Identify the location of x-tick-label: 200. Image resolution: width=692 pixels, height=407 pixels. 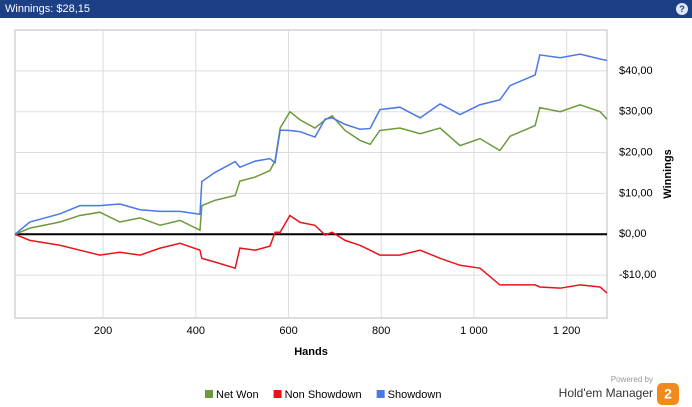
(103, 331).